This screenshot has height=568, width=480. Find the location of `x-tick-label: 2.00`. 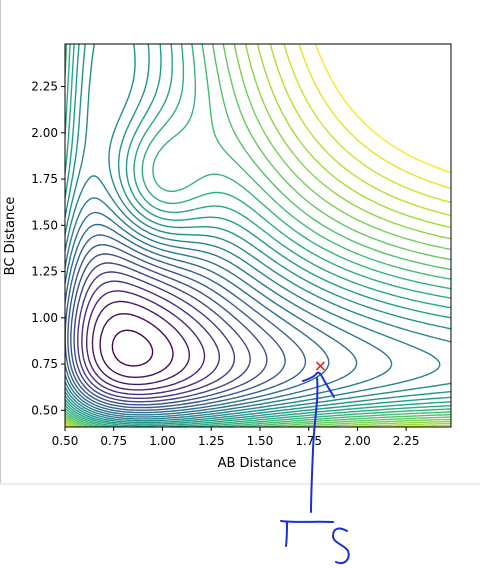

x-tick-label: 2.00 is located at coordinates (357, 441).